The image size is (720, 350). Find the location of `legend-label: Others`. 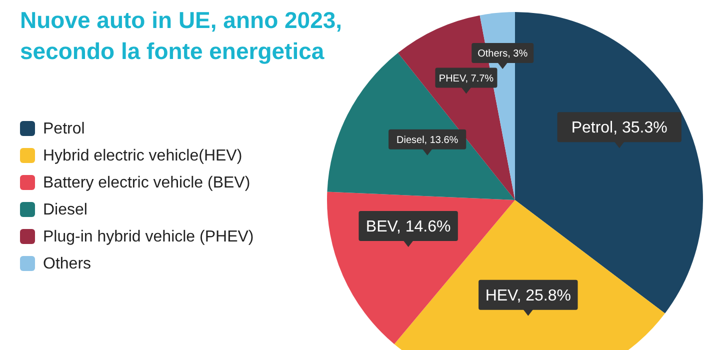

legend-label: Others is located at coordinates (67, 264).